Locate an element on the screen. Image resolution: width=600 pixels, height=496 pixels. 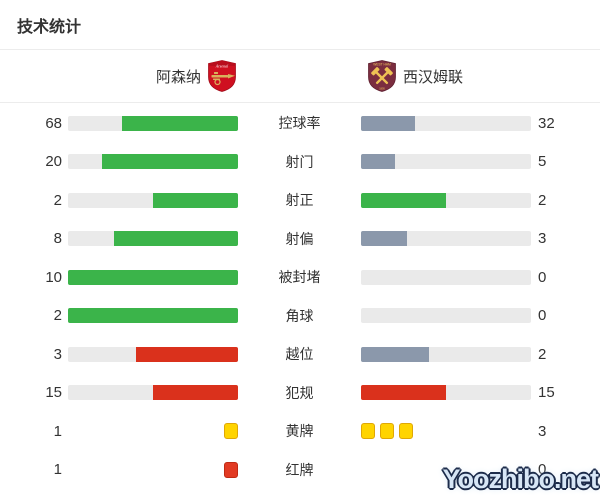
stat-label: 红牌 is located at coordinates (299, 469).